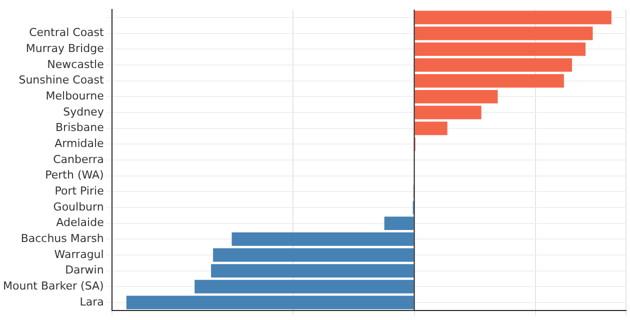  I want to click on y-tick-label: Lara, so click(92, 301).